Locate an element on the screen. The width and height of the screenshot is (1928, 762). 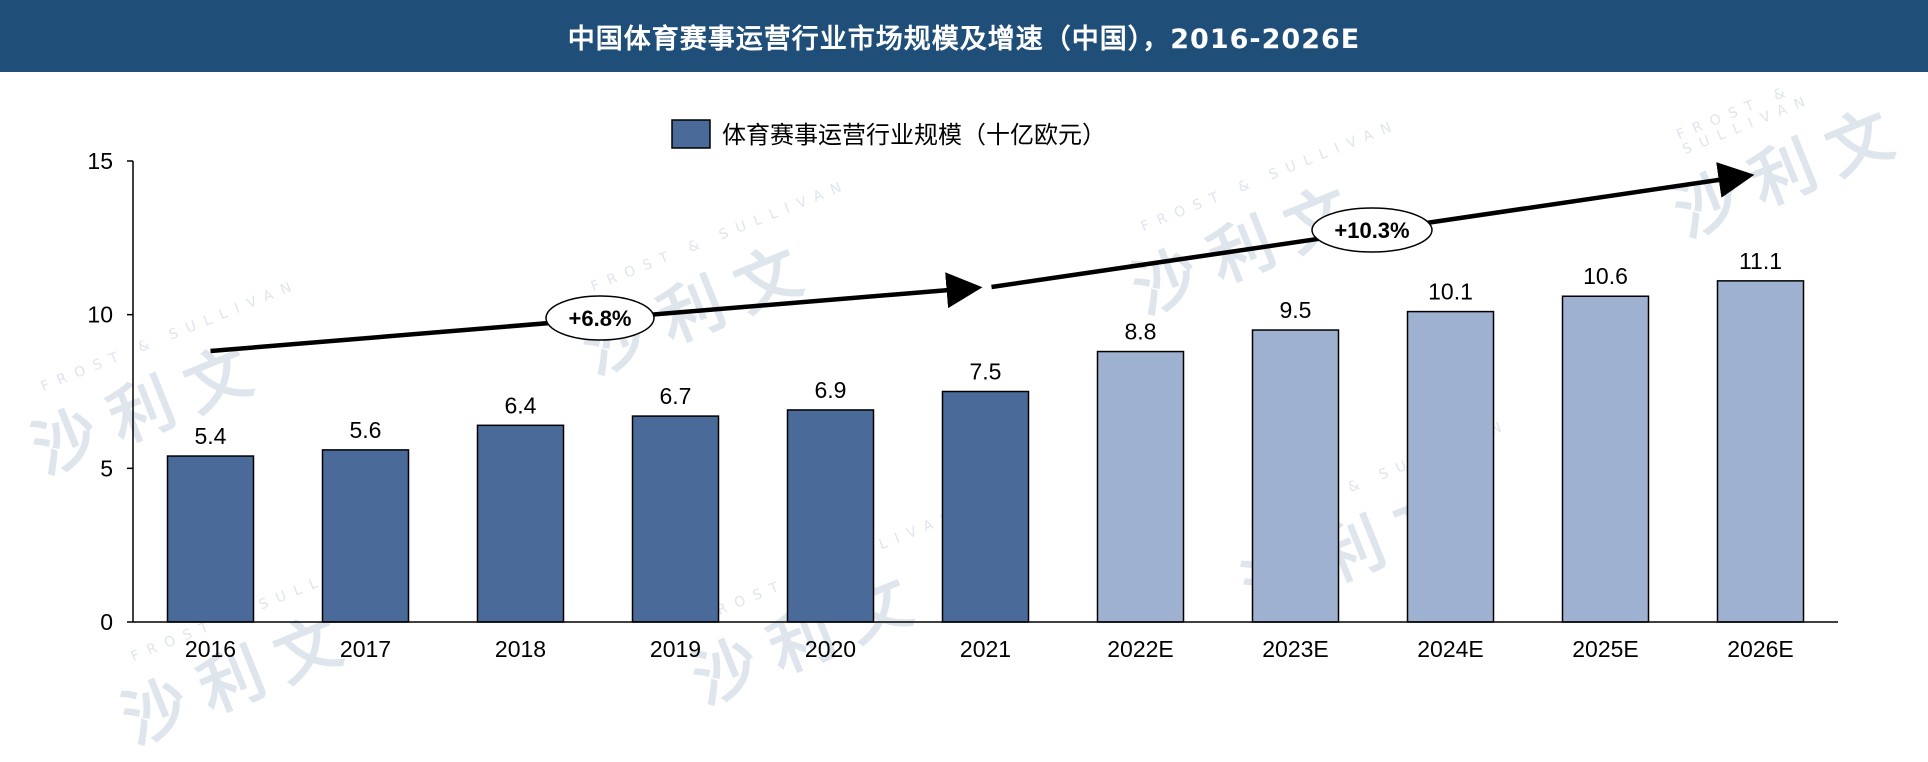
data-label: 9.5 is located at coordinates (1296, 310).